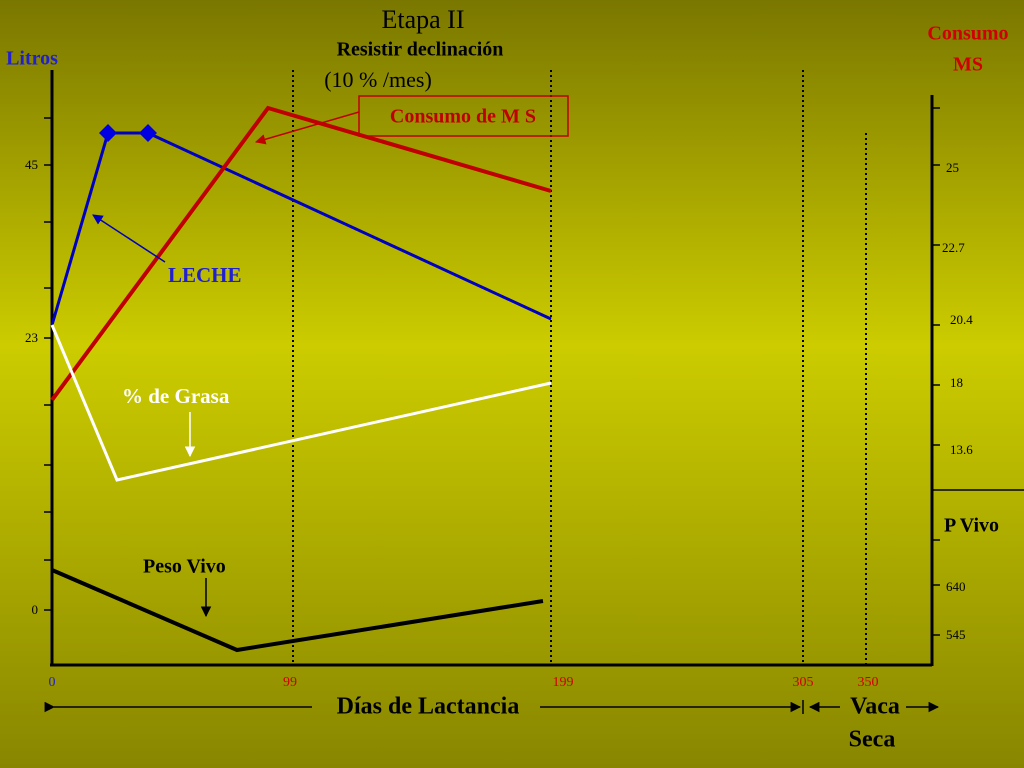 The width and height of the screenshot is (1024, 768). I want to click on milk-arrow, so click(129, 238).